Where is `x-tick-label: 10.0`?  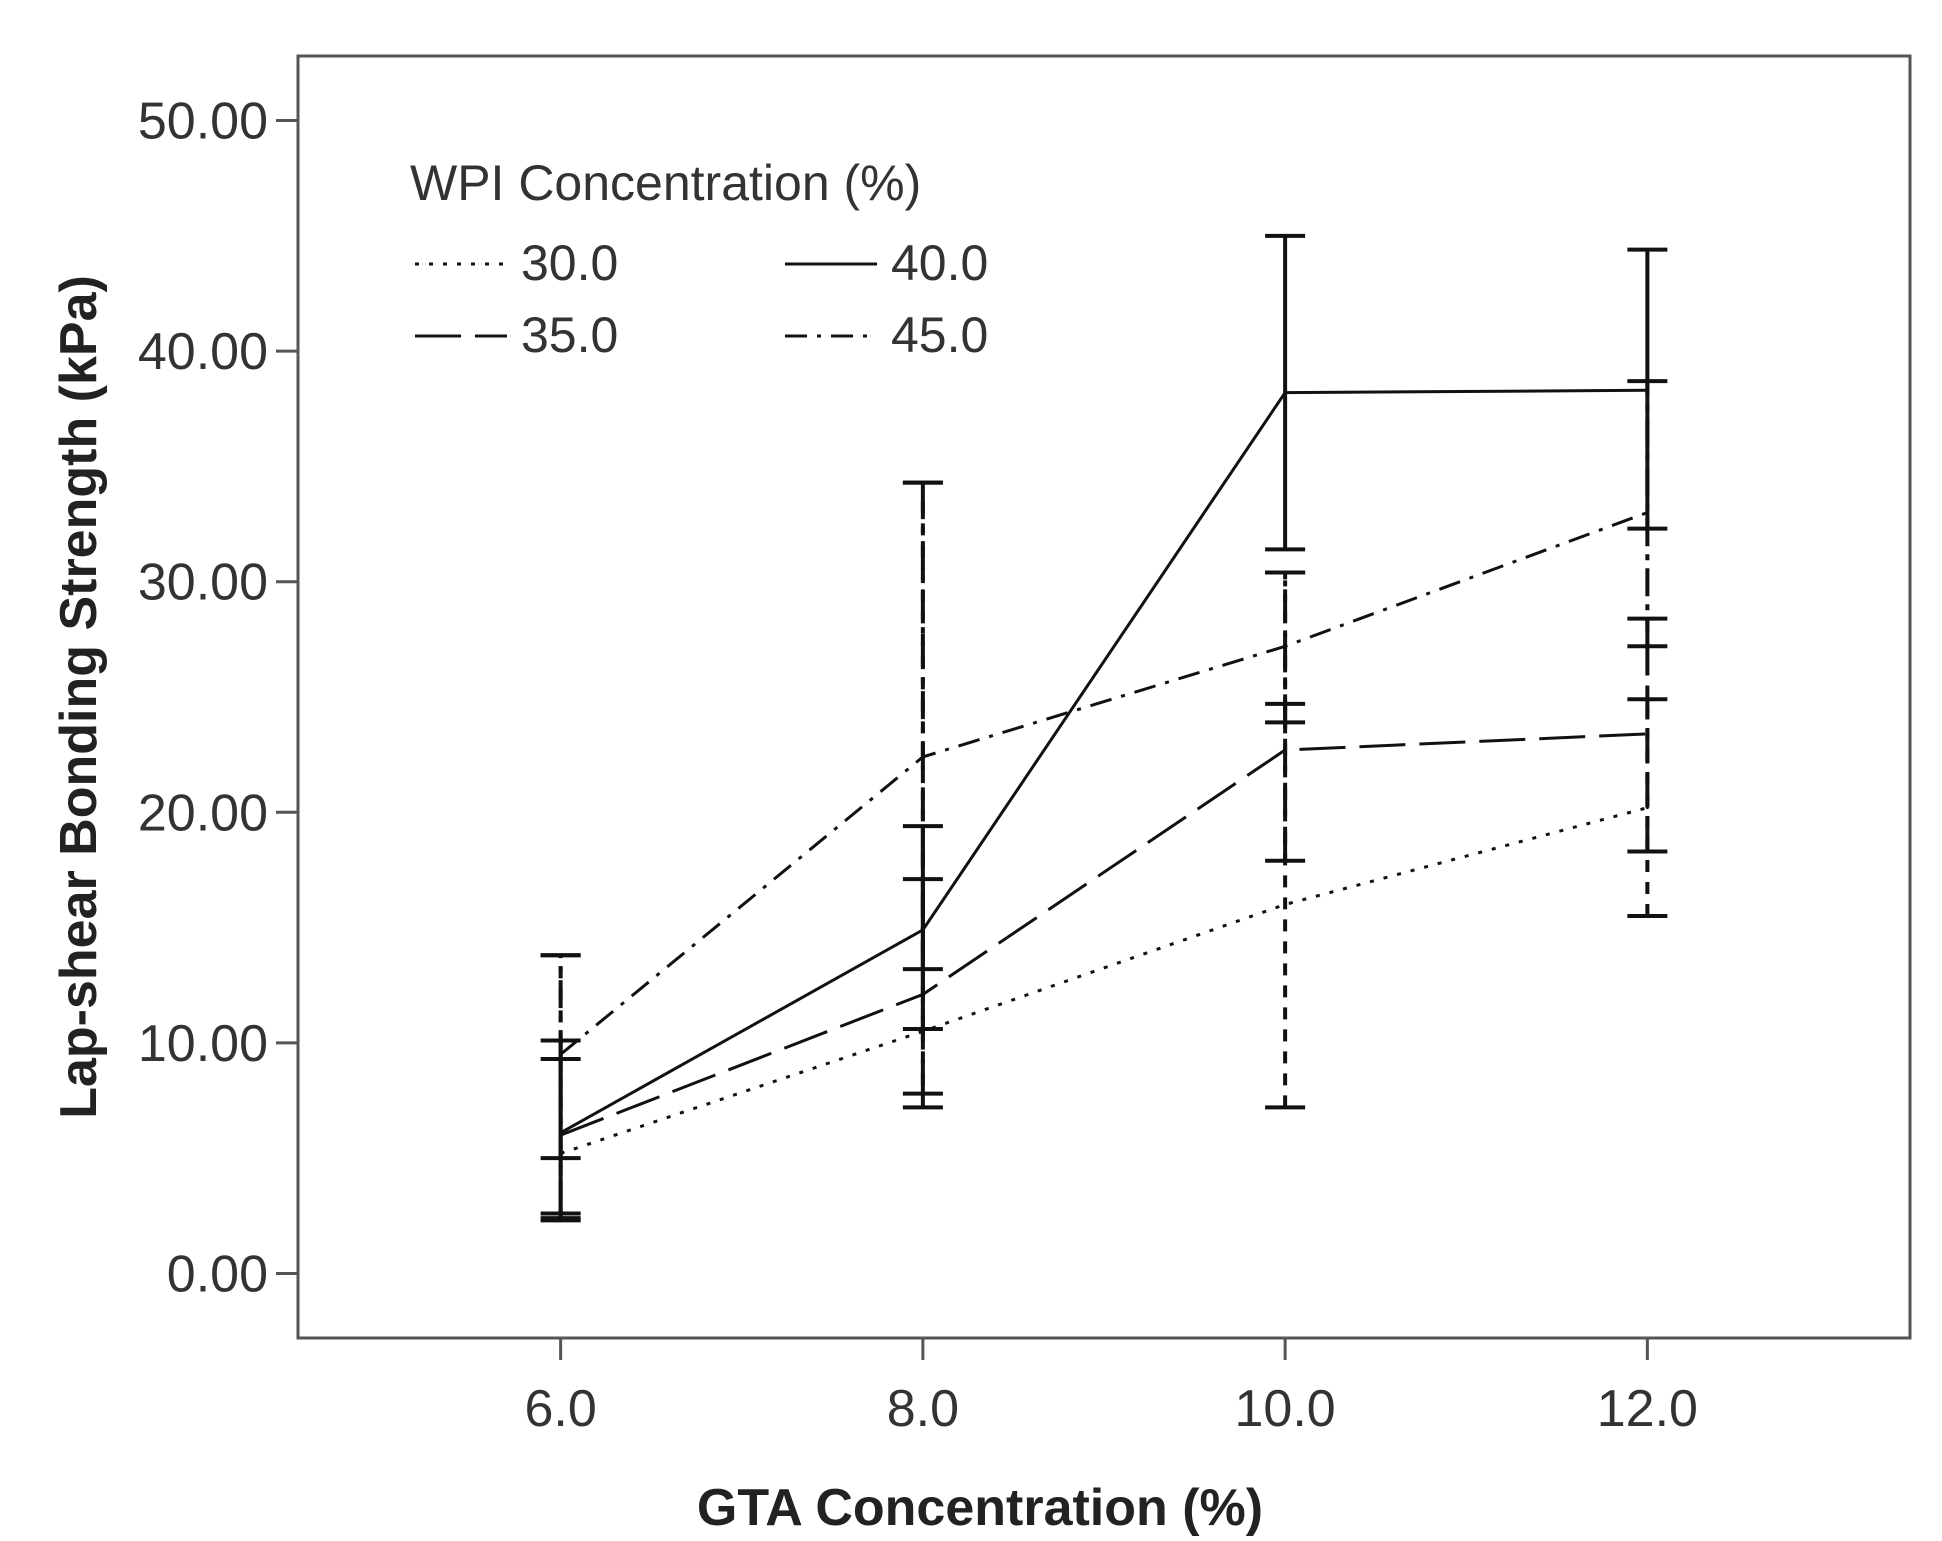
x-tick-label: 10.0 is located at coordinates (1285, 1409).